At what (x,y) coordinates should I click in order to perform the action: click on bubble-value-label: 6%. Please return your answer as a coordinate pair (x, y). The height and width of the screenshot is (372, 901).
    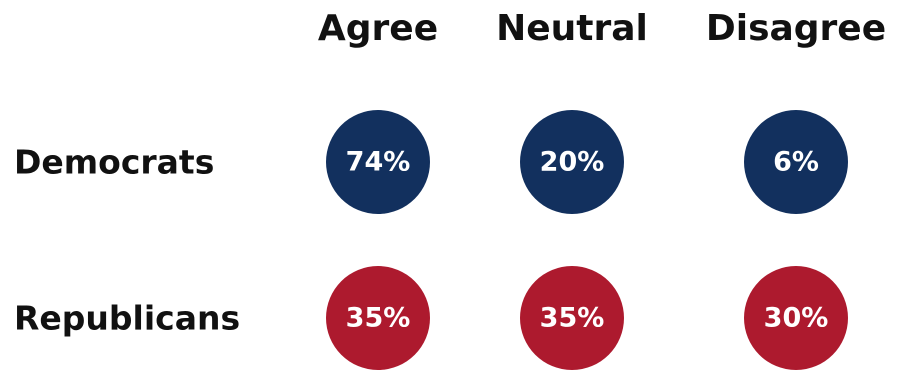
    Looking at the image, I should click on (796, 162).